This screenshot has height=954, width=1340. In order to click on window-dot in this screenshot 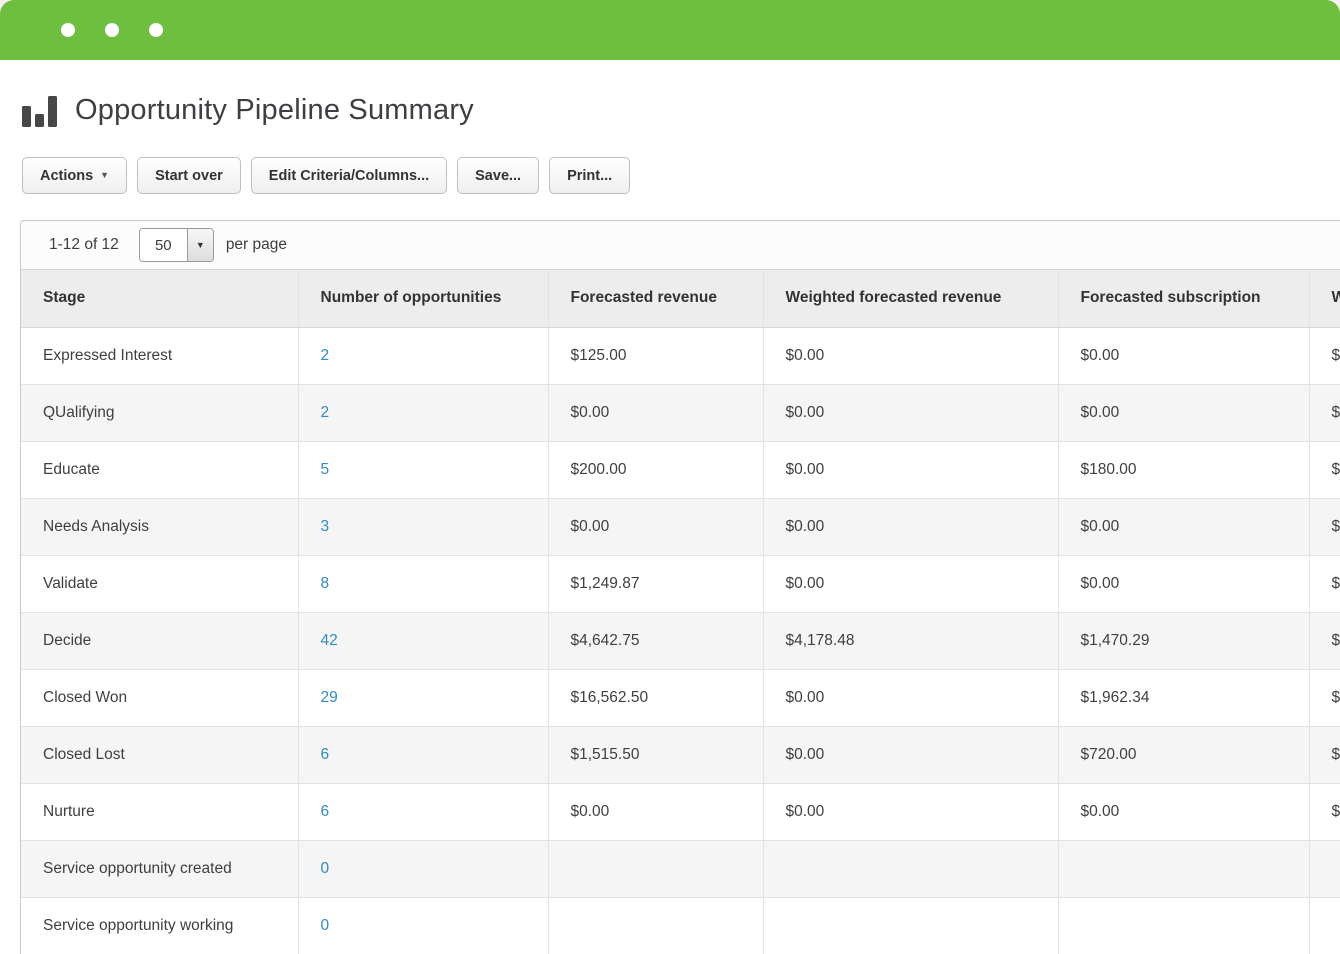, I will do `click(112, 30)`.